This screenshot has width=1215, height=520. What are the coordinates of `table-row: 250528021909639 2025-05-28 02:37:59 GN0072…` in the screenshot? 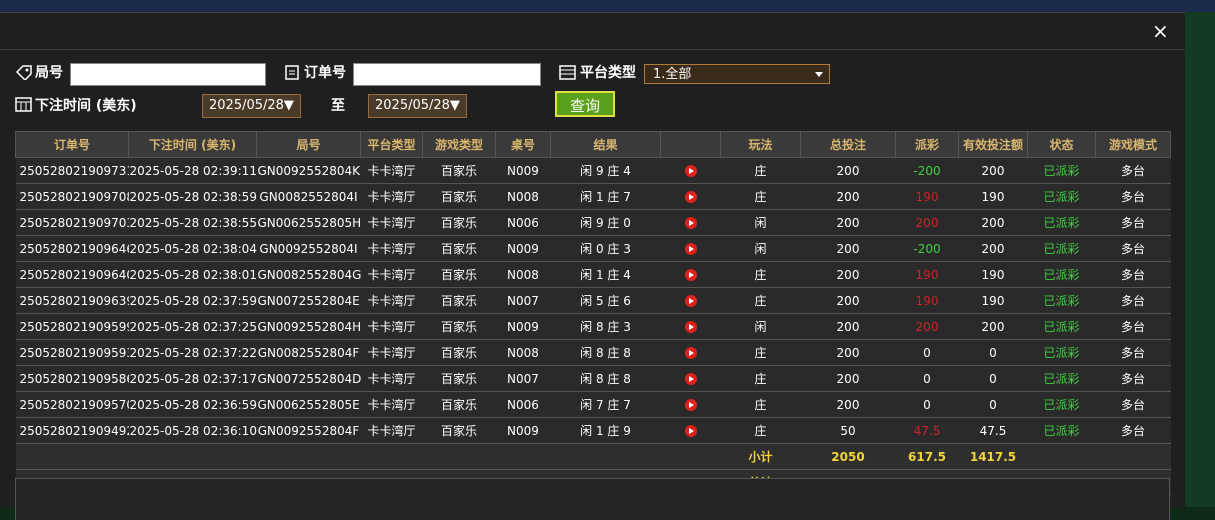 It's located at (593, 300).